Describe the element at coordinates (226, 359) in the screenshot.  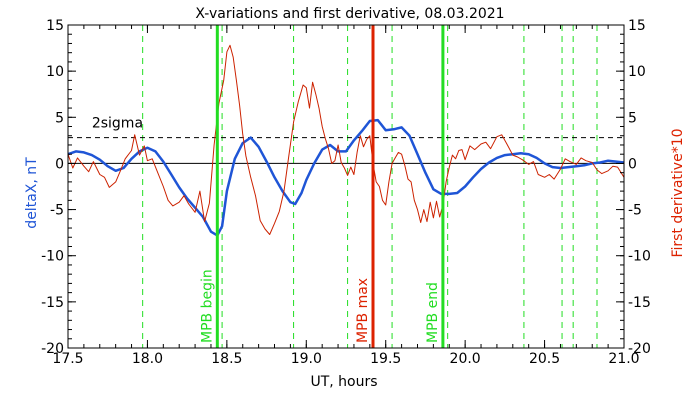
I see `x-tick-label-2: 18.5` at that location.